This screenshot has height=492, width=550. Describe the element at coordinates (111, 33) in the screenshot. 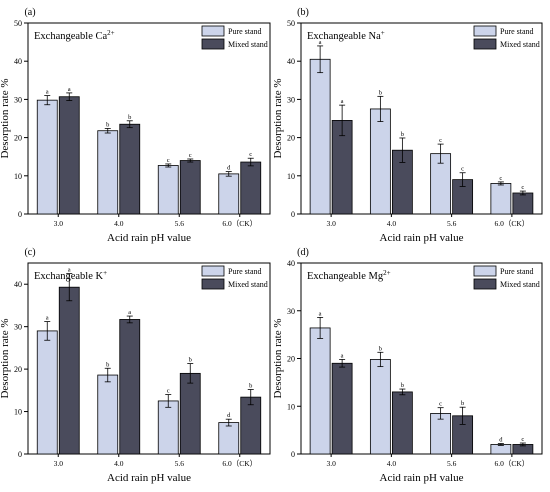

I see `chart-title-superscript: 2+` at that location.